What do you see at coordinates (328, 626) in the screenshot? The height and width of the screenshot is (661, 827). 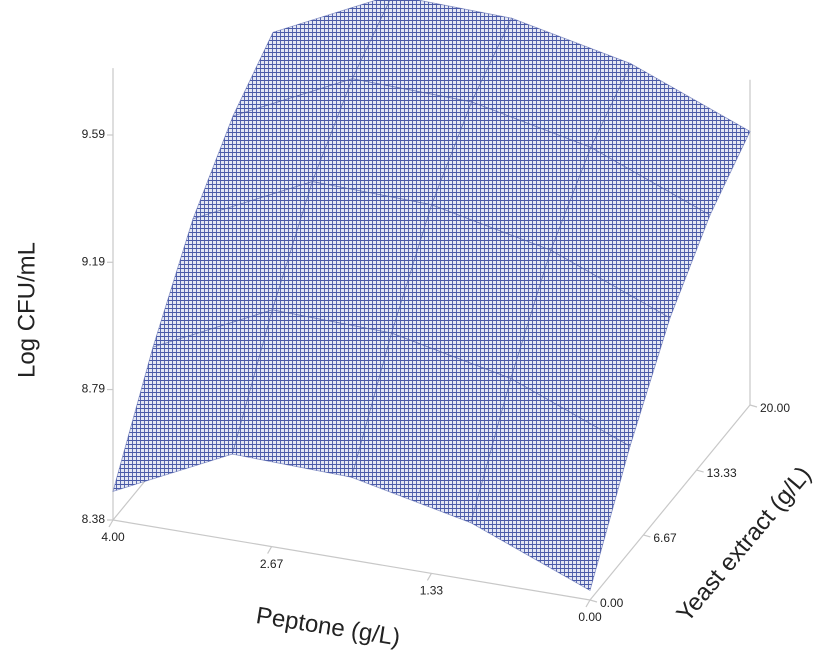 I see `x-axis-title: Peptone (g/L)` at bounding box center [328, 626].